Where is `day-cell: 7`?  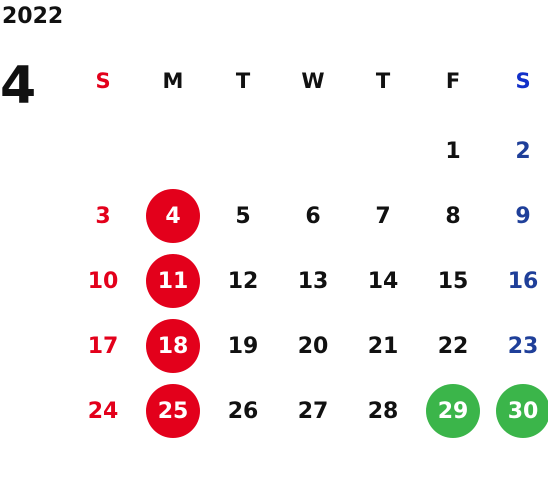 day-cell: 7 is located at coordinates (383, 216).